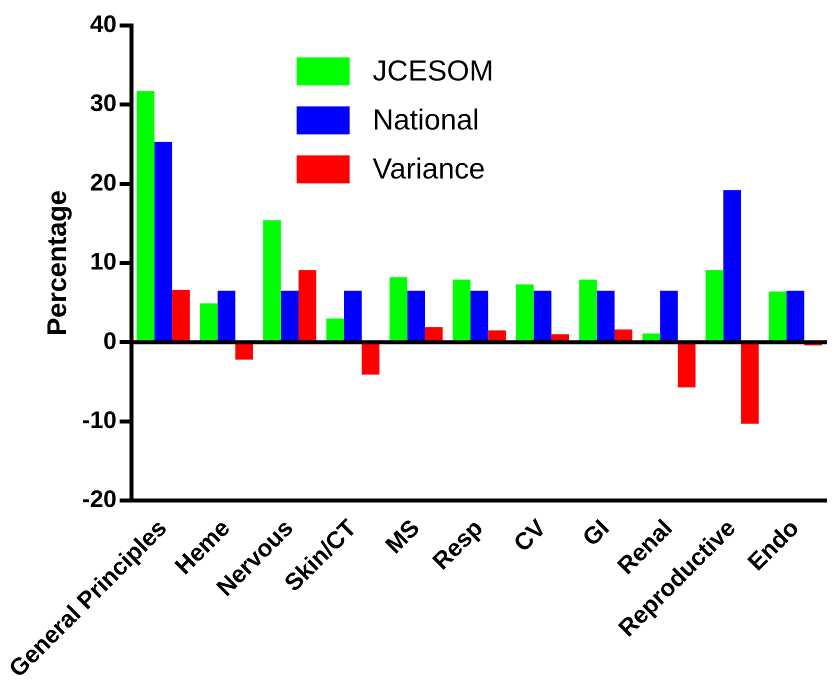 The height and width of the screenshot is (694, 835). I want to click on legend-label: JCESOM, so click(433, 71).